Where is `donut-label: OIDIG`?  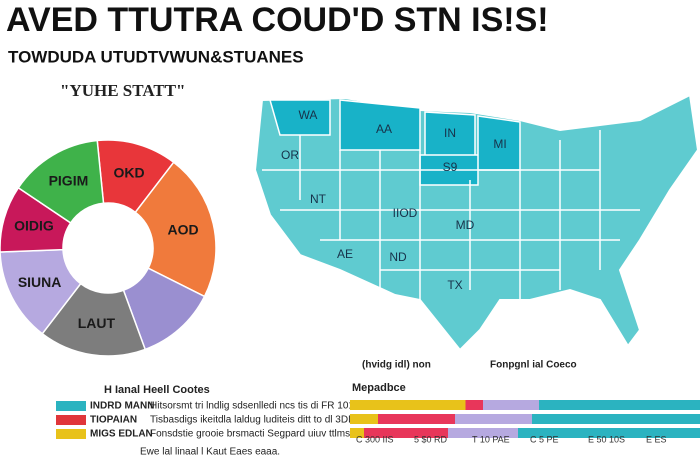
donut-label: OIDIG is located at coordinates (34, 226).